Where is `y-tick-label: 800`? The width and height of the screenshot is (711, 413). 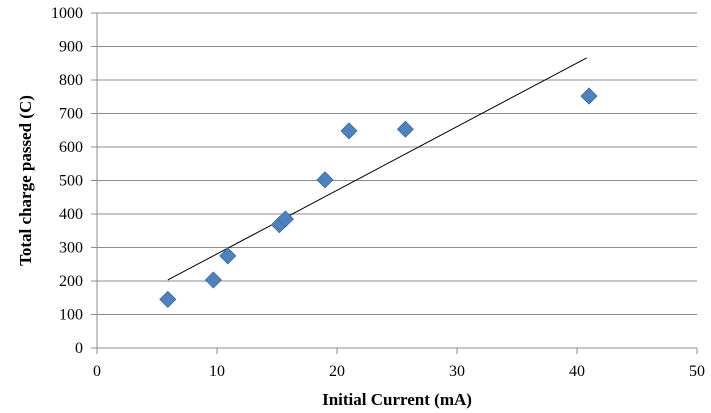 y-tick-label: 800 is located at coordinates (71, 80).